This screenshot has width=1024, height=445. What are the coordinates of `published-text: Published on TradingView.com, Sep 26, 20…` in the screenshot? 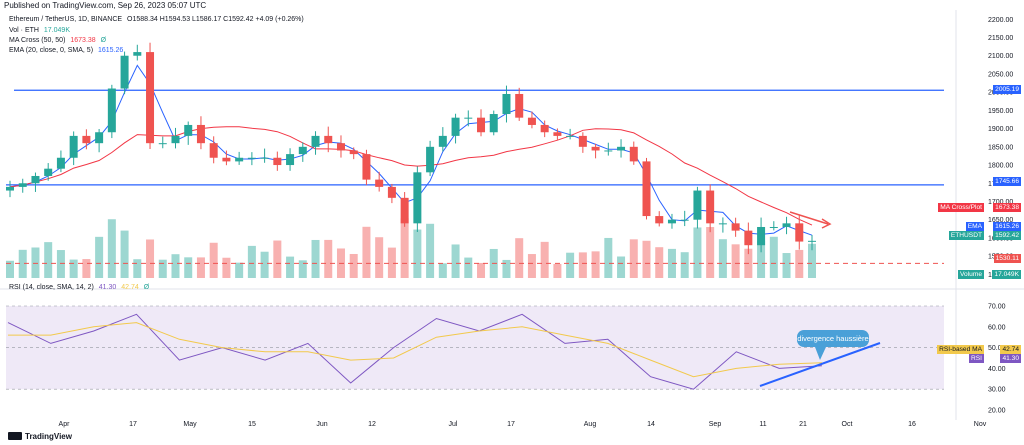 It's located at (105, 5).